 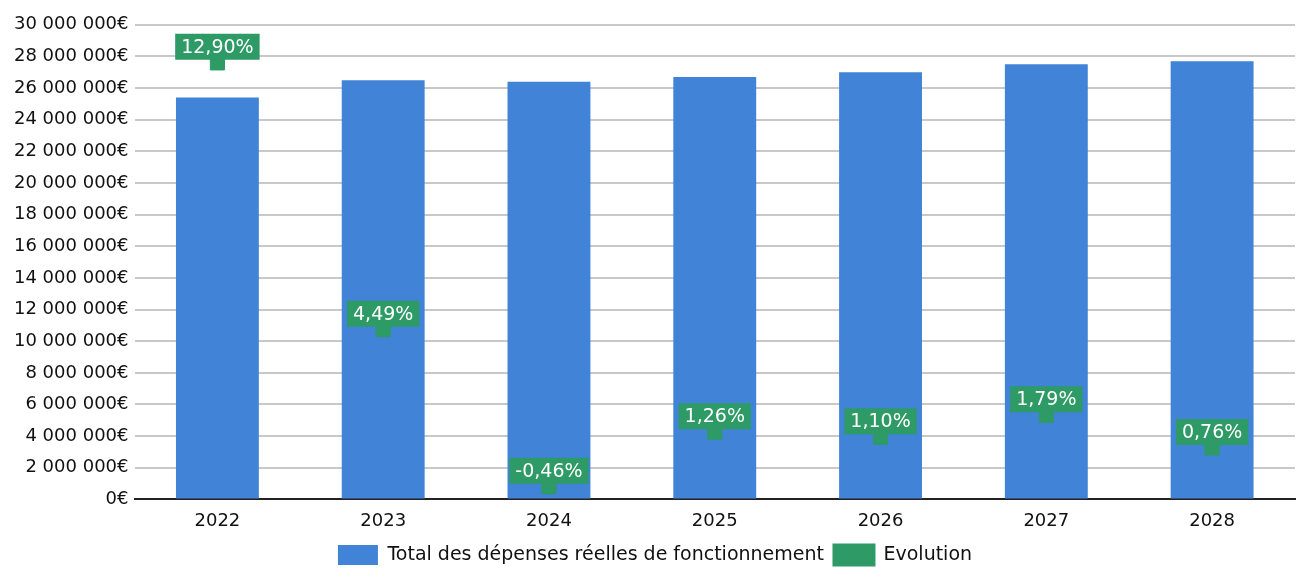 What do you see at coordinates (71, 23) in the screenshot?
I see `y-tick-label: 30 000 000€` at bounding box center [71, 23].